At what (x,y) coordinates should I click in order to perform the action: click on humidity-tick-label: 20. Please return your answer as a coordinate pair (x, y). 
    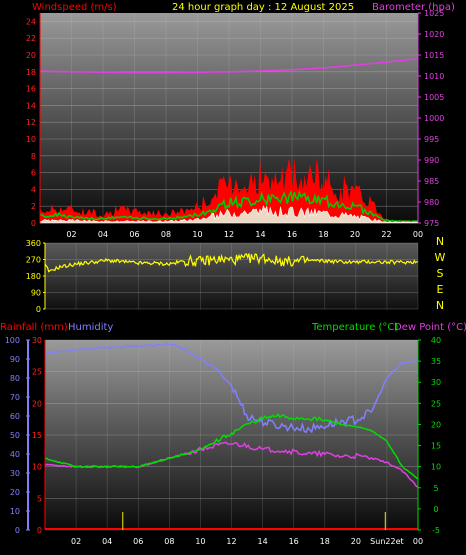
    Looking at the image, I should click on (15, 492).